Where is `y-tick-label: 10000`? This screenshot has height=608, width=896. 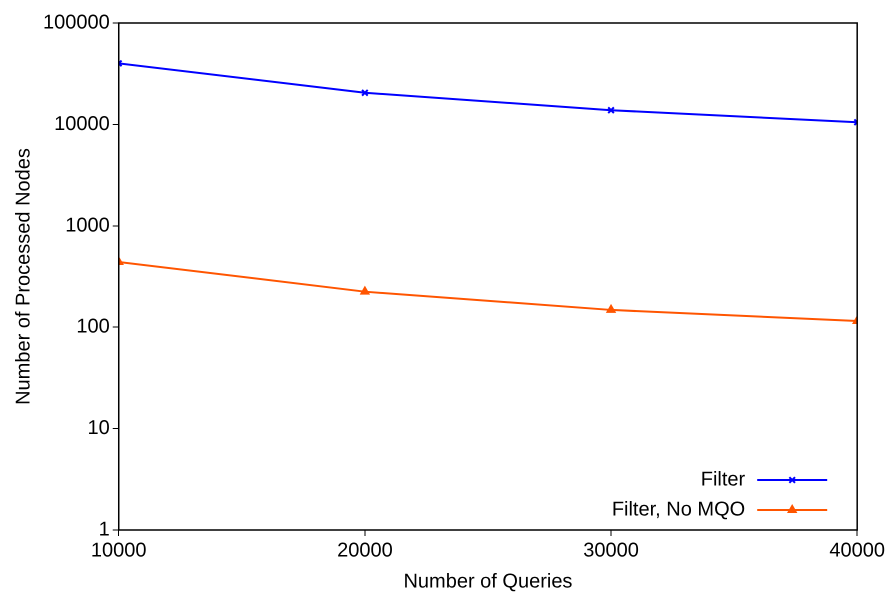 y-tick-label: 10000 is located at coordinates (82, 123).